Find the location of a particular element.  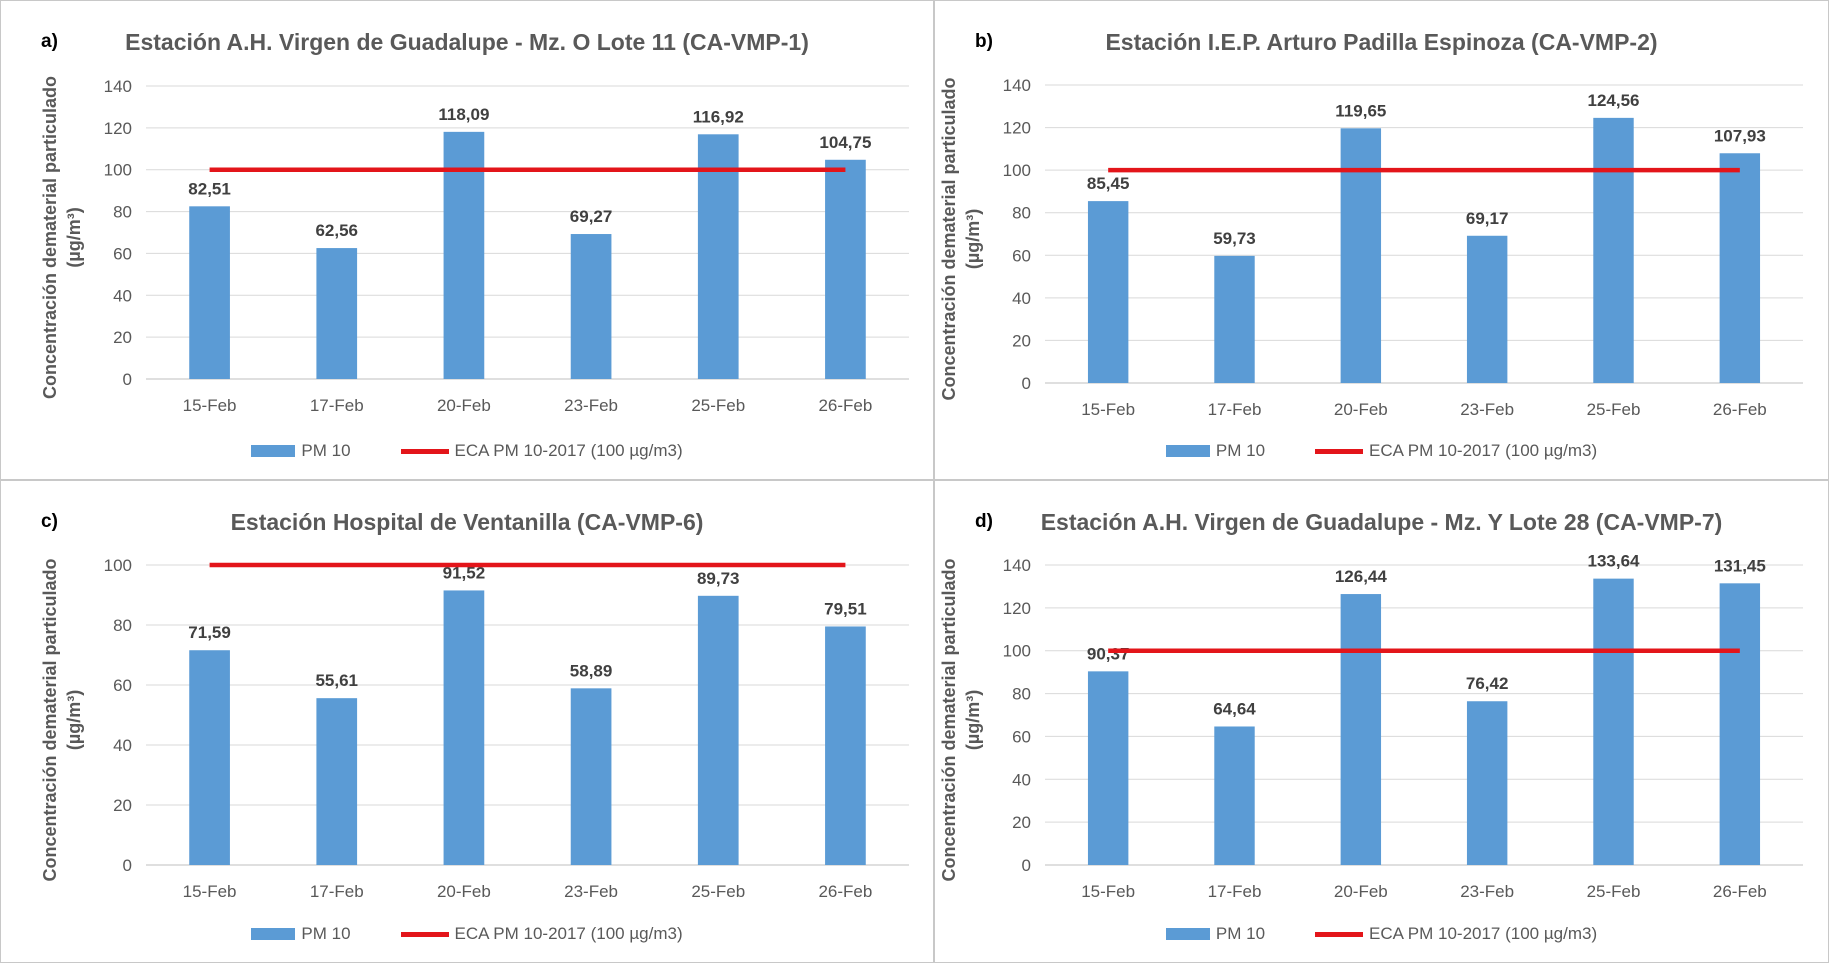

data-label: 118,09 is located at coordinates (463, 114).